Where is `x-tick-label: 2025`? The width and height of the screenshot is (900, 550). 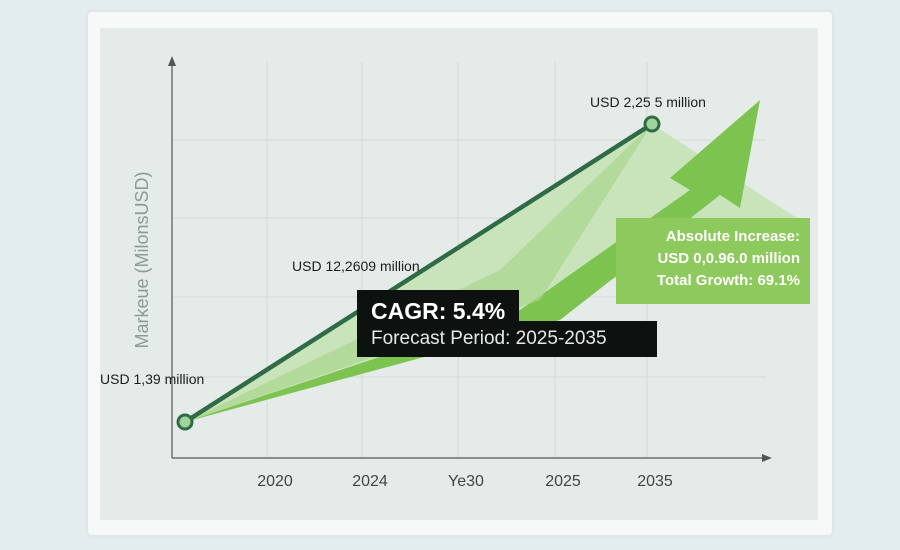 x-tick-label: 2025 is located at coordinates (563, 481).